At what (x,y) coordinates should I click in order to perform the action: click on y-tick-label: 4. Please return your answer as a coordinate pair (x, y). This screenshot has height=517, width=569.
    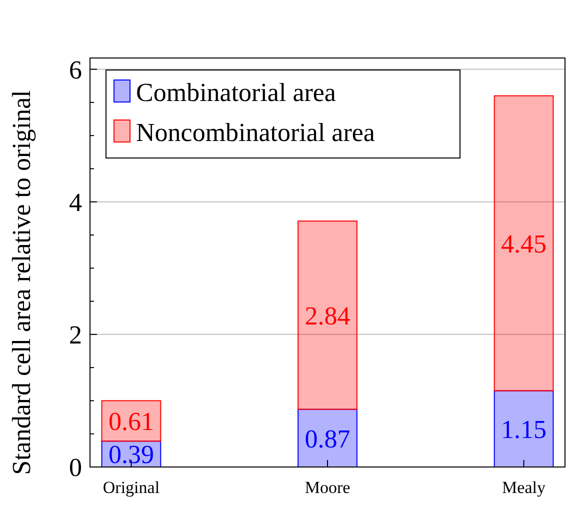
    Looking at the image, I should click on (75, 202).